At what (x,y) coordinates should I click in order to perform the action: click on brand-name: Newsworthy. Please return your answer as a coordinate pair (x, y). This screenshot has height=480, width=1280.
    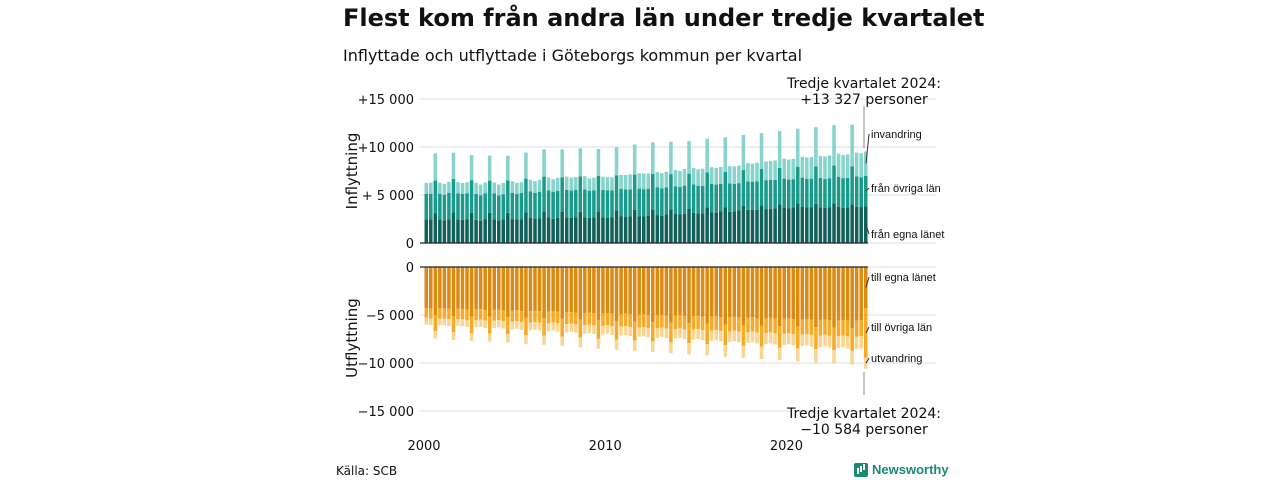
    Looking at the image, I should click on (910, 469).